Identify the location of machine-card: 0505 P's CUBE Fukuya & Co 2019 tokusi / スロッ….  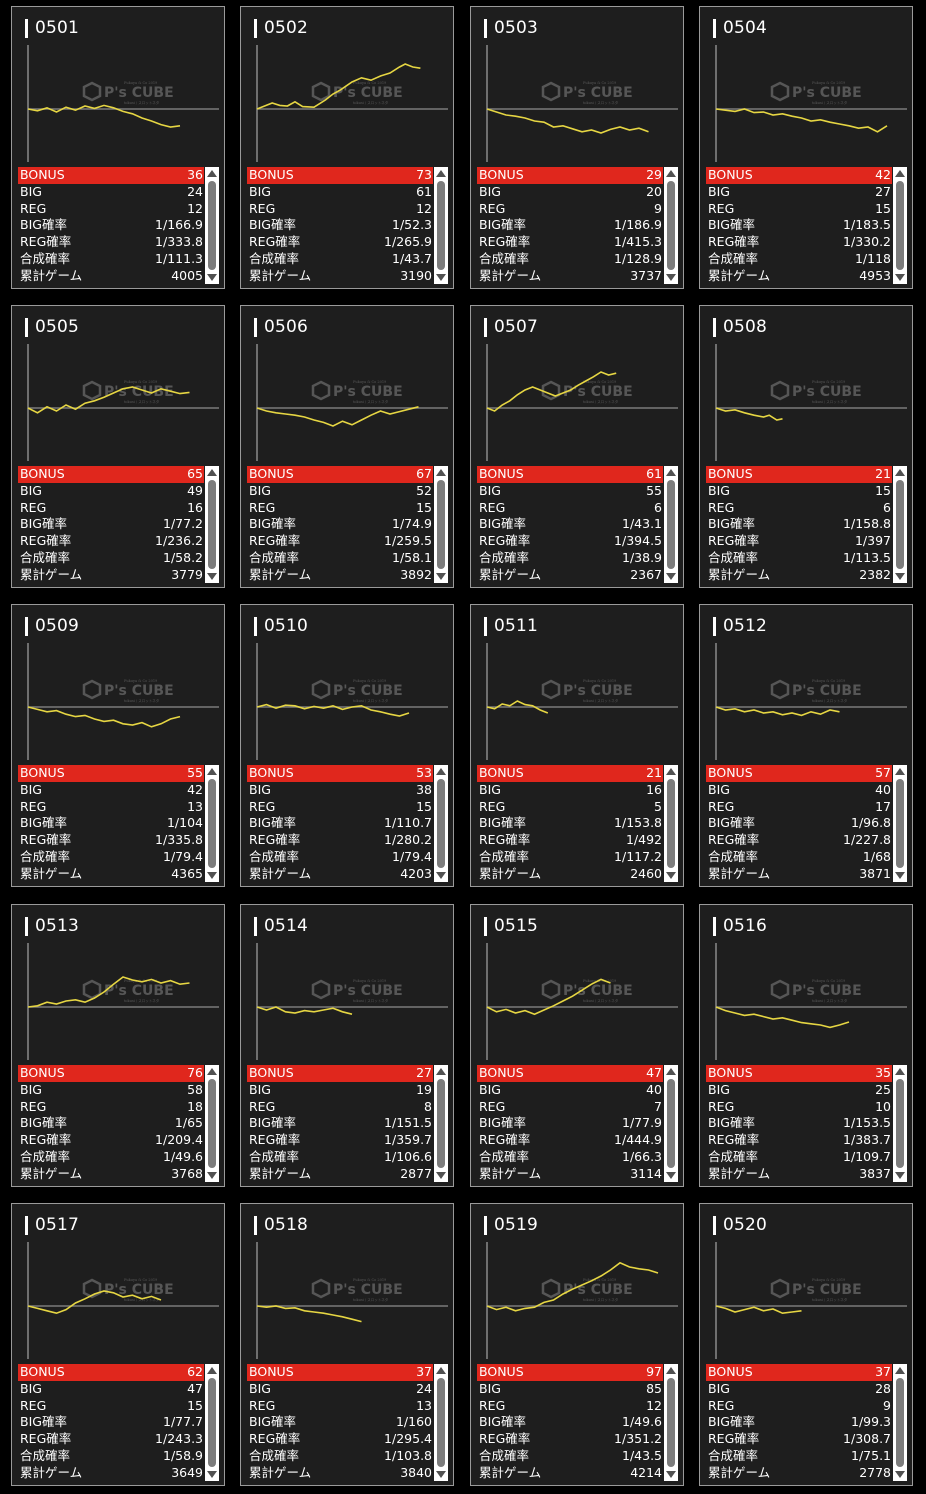
(118, 446).